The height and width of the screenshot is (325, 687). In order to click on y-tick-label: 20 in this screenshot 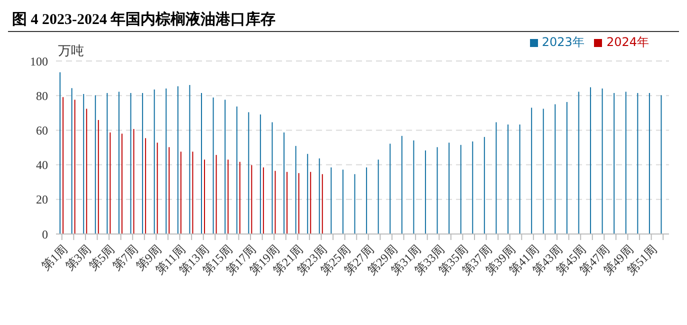, I will do `click(42, 199)`.